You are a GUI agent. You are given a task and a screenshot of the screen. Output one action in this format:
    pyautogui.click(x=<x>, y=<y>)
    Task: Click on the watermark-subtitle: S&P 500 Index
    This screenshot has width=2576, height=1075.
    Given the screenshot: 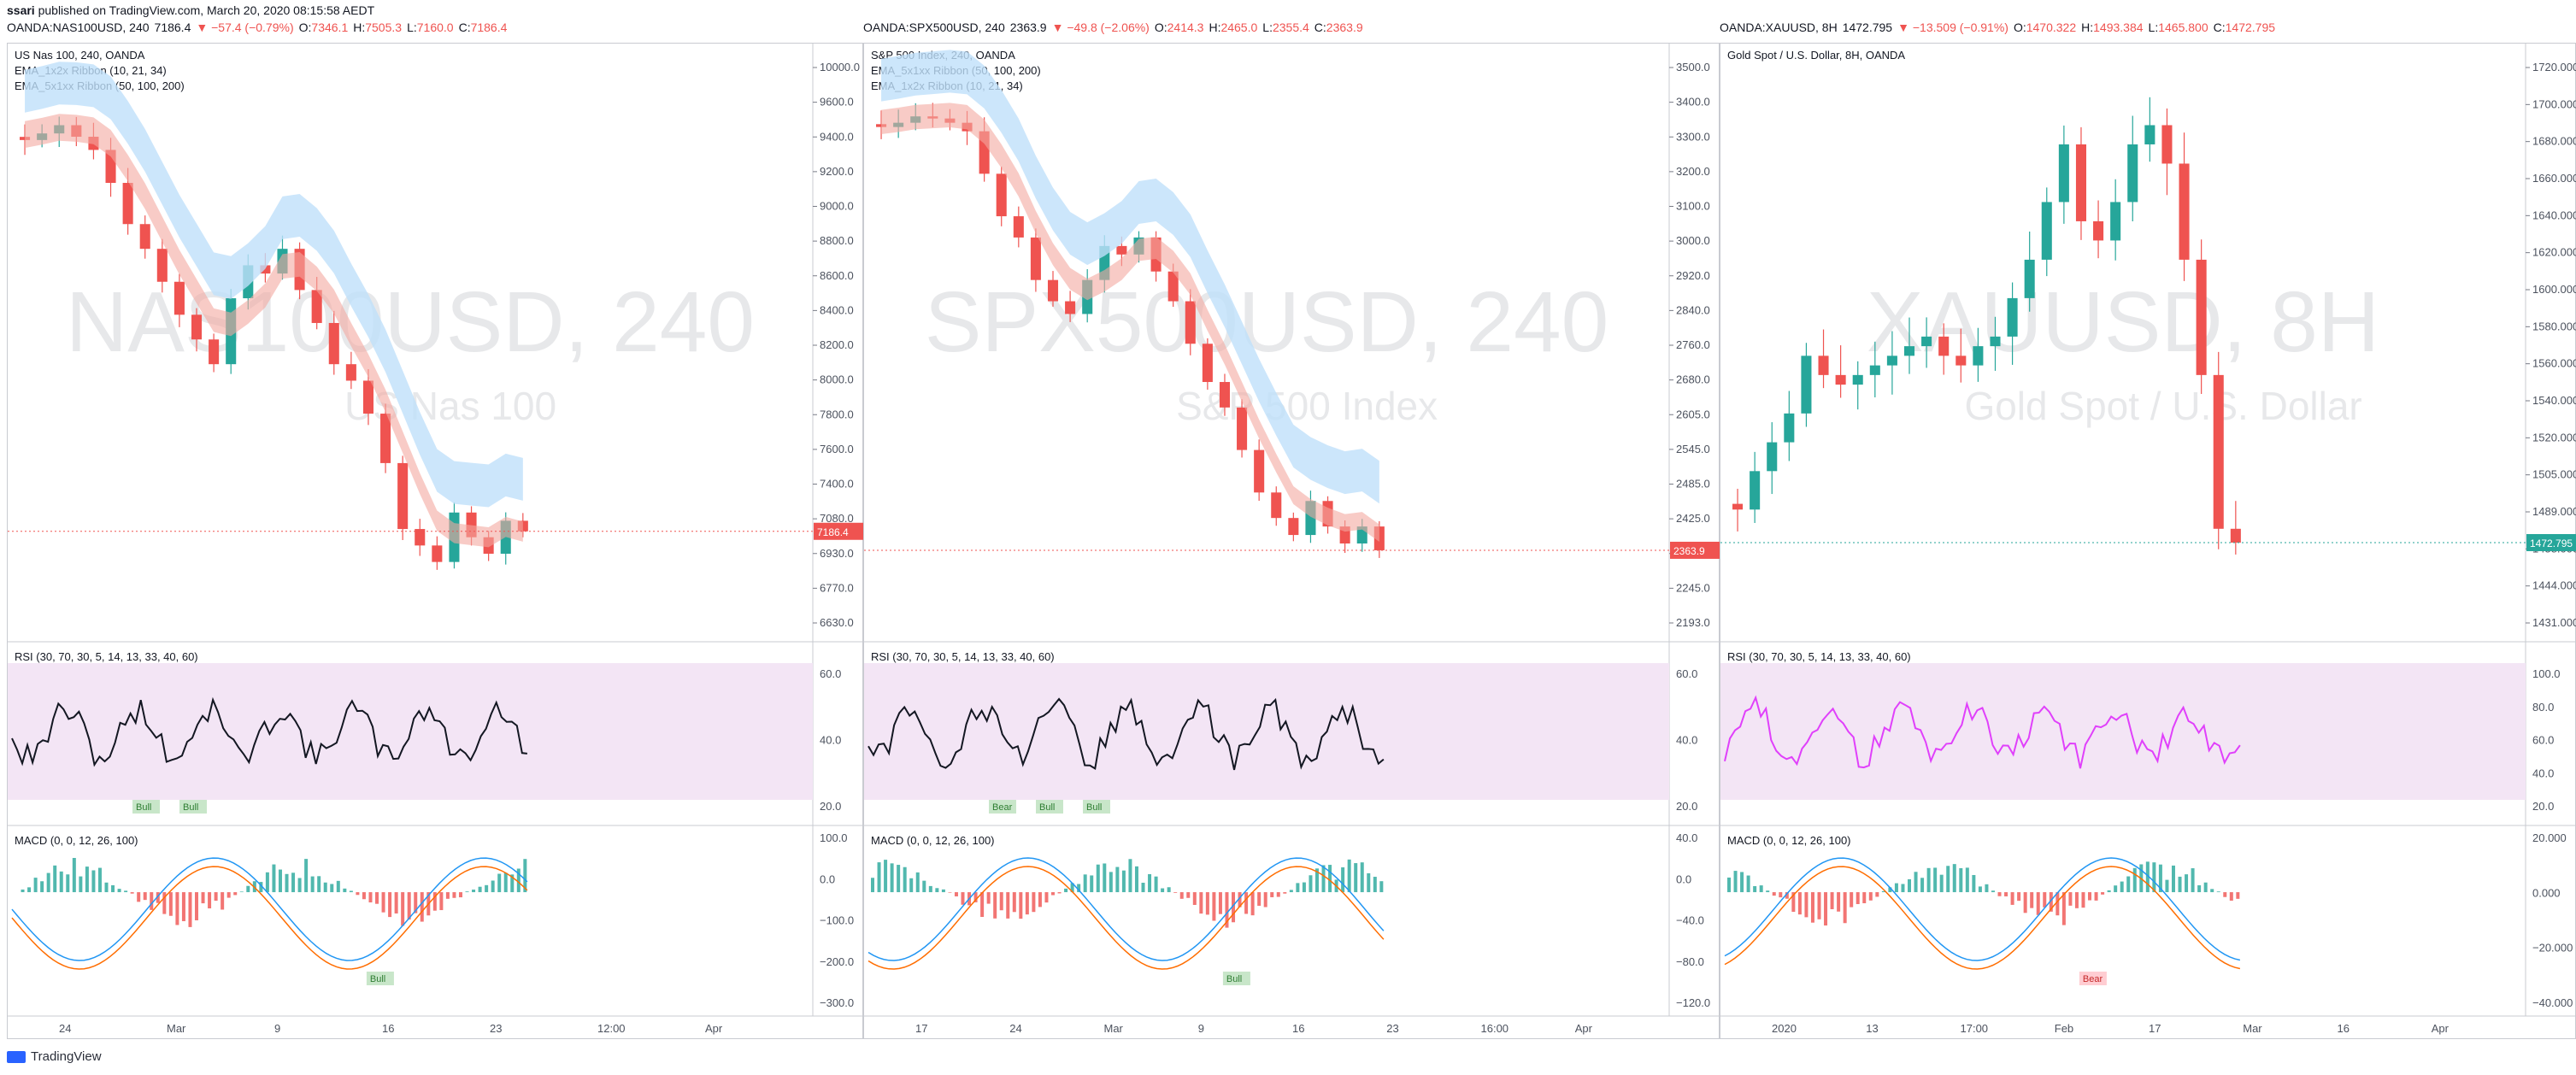 What is the action you would take?
    pyautogui.click(x=1307, y=406)
    